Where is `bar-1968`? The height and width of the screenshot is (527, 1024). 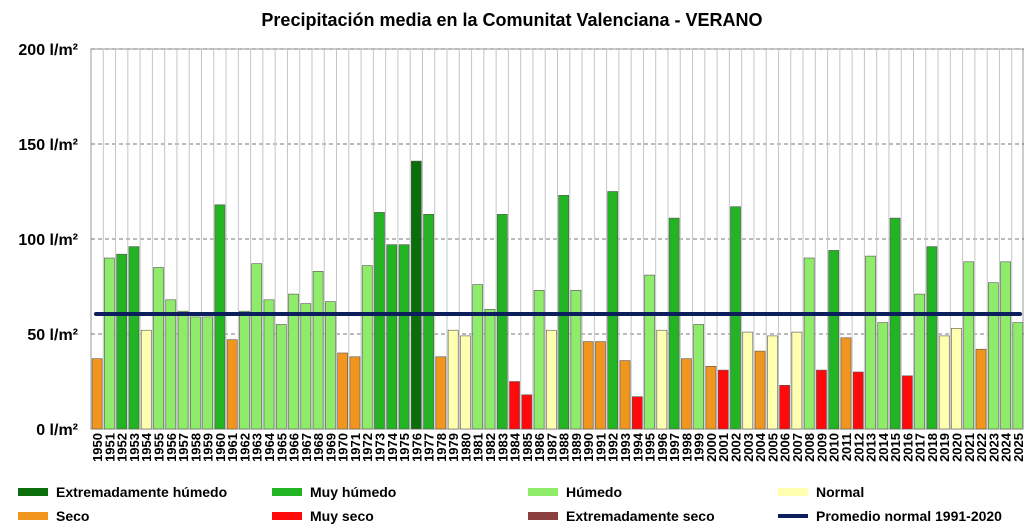
bar-1968 is located at coordinates (318, 350).